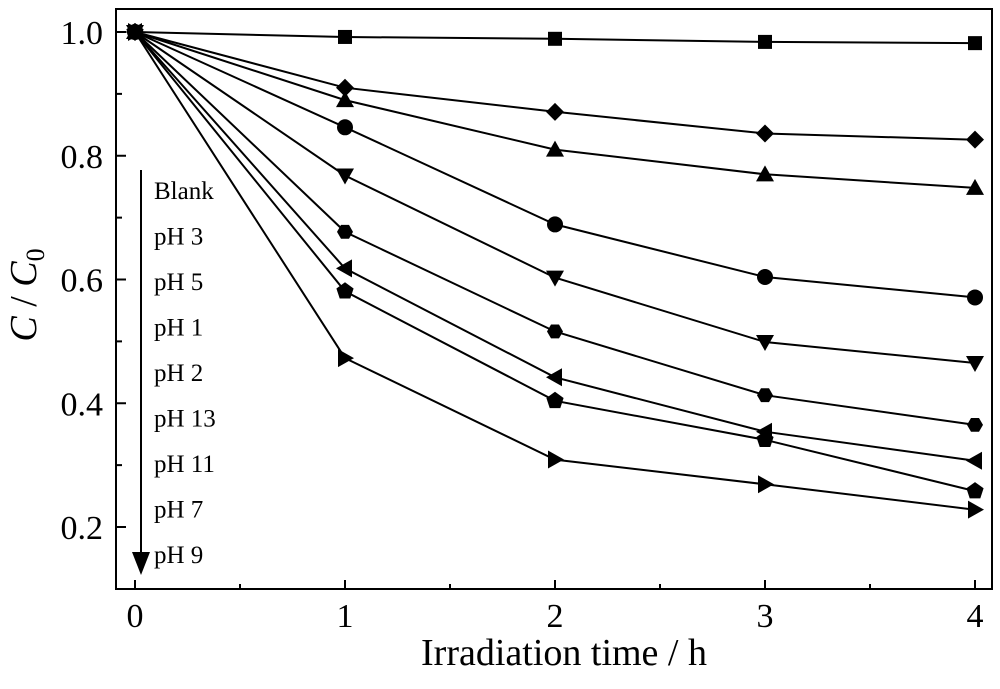  What do you see at coordinates (184, 191) in the screenshot?
I see `legend-entry-blank: Blank` at bounding box center [184, 191].